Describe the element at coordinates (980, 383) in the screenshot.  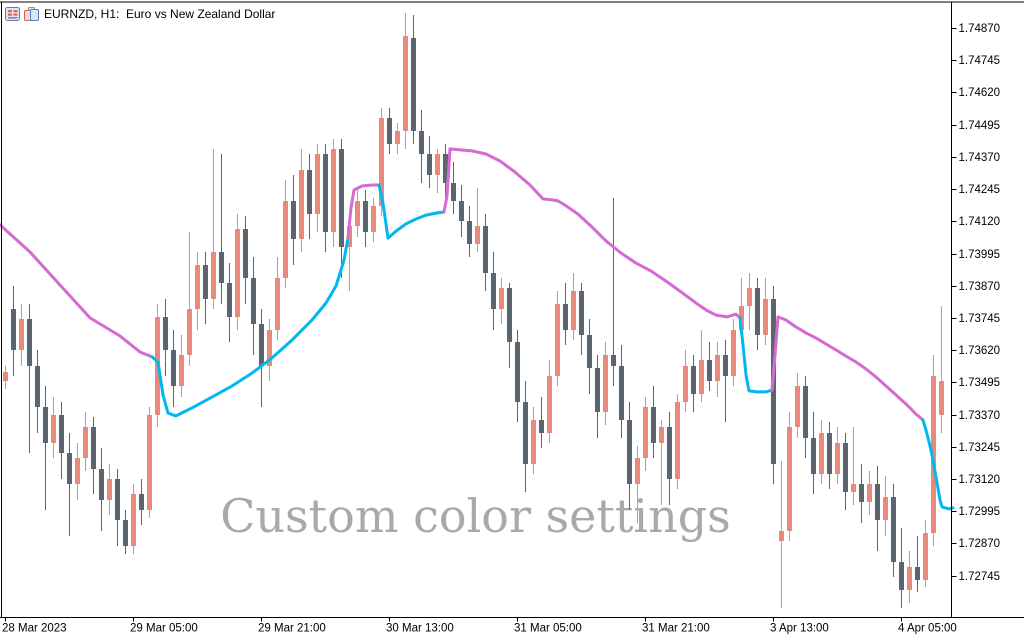
I see `price-tick-label: 1.73495` at that location.